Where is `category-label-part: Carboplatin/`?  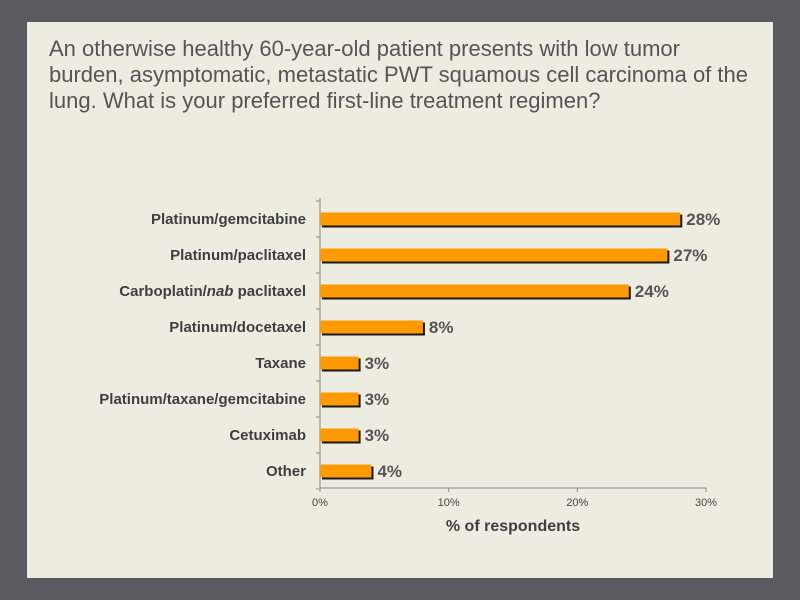 category-label-part: Carboplatin/ is located at coordinates (163, 291).